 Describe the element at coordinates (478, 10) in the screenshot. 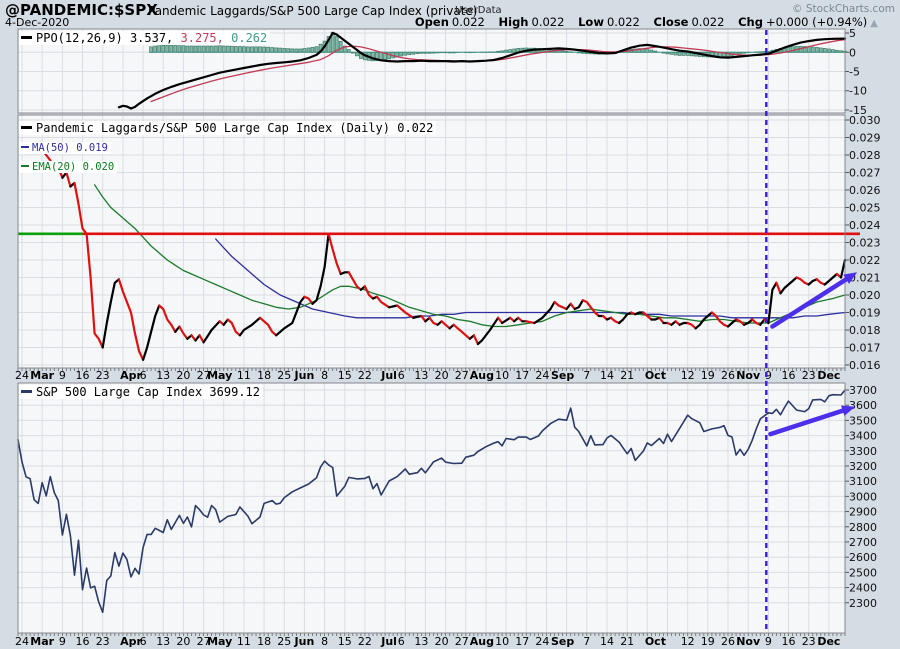

I see `chart-subtitle: UserData` at that location.